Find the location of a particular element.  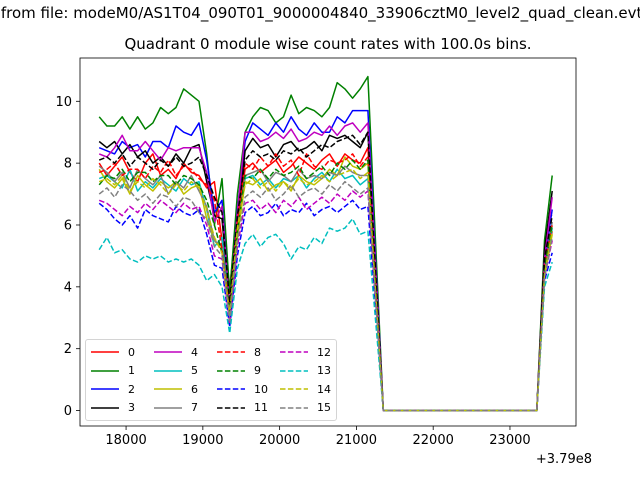

y-tick-label-10: 10 is located at coordinates (63, 102).